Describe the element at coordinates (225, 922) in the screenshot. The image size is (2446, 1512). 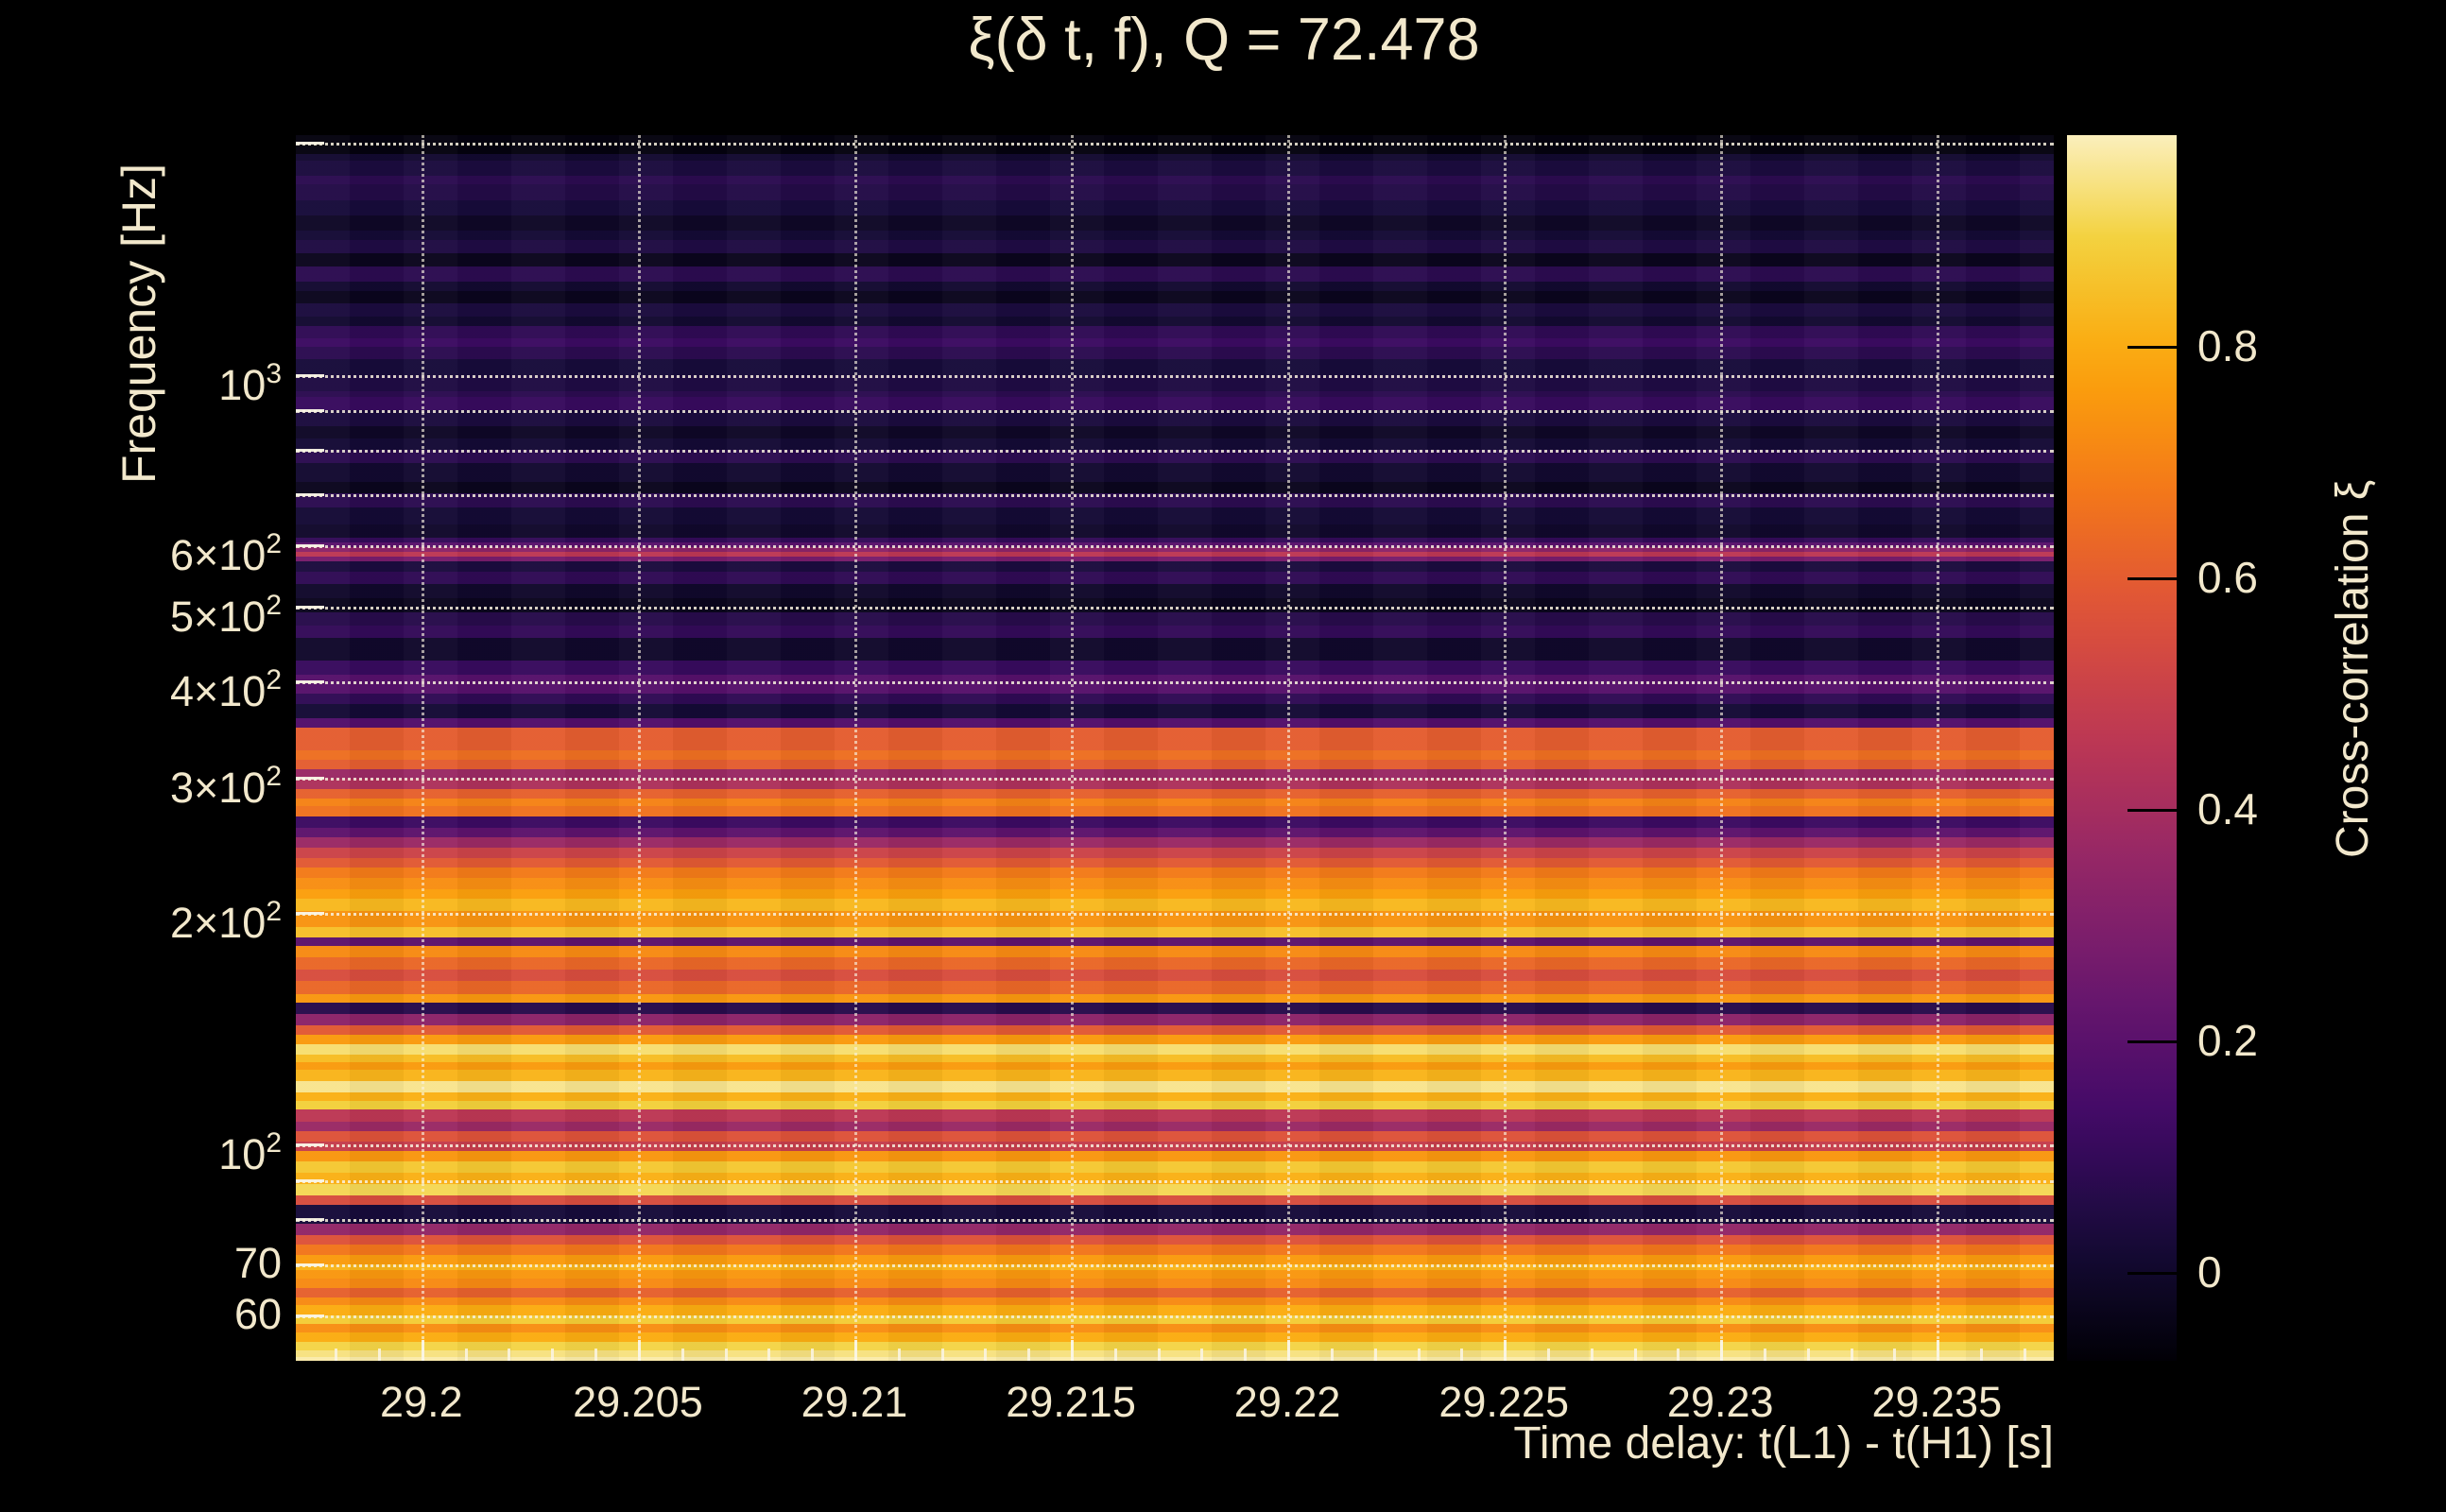
I see `y-tick-label: 2×10²` at that location.